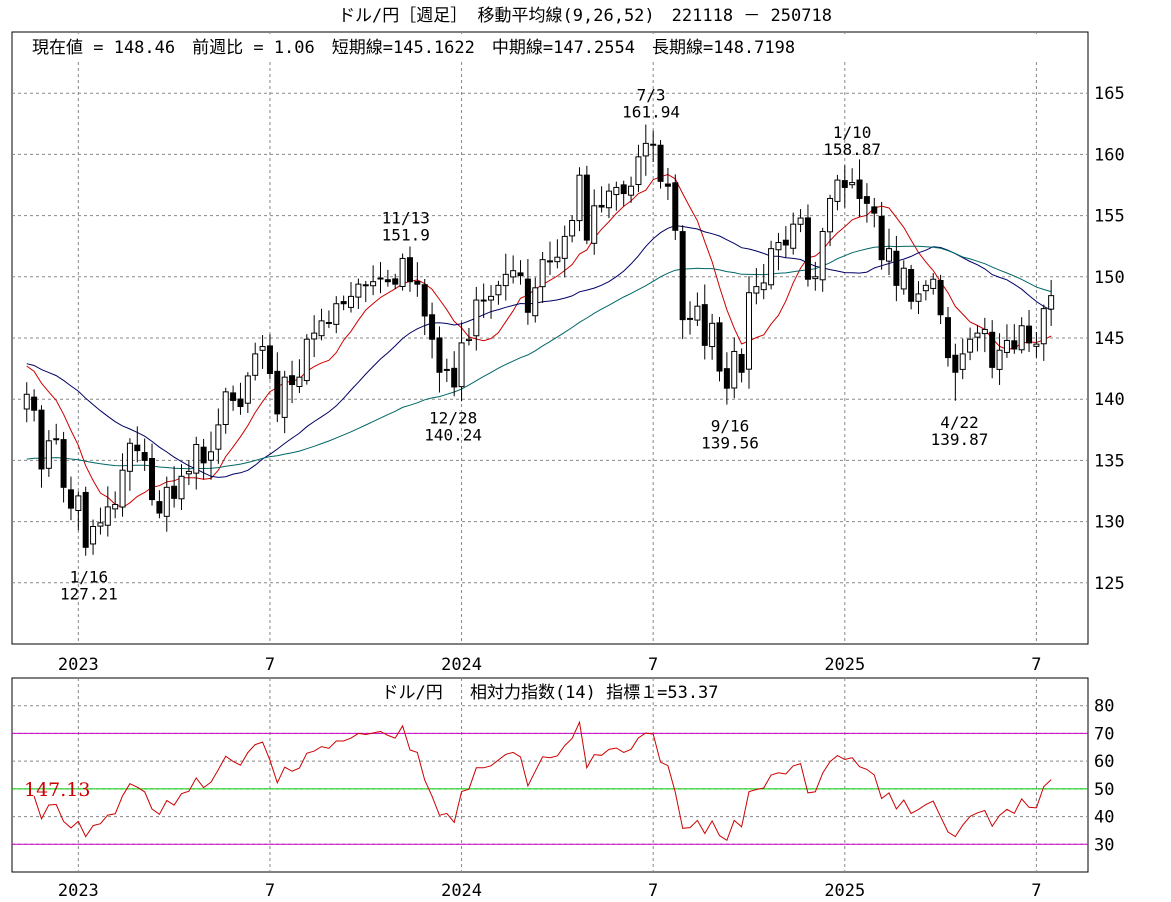 The width and height of the screenshot is (1171, 902). Describe the element at coordinates (960, 439) in the screenshot. I see `annotation-value: 139.87` at that location.